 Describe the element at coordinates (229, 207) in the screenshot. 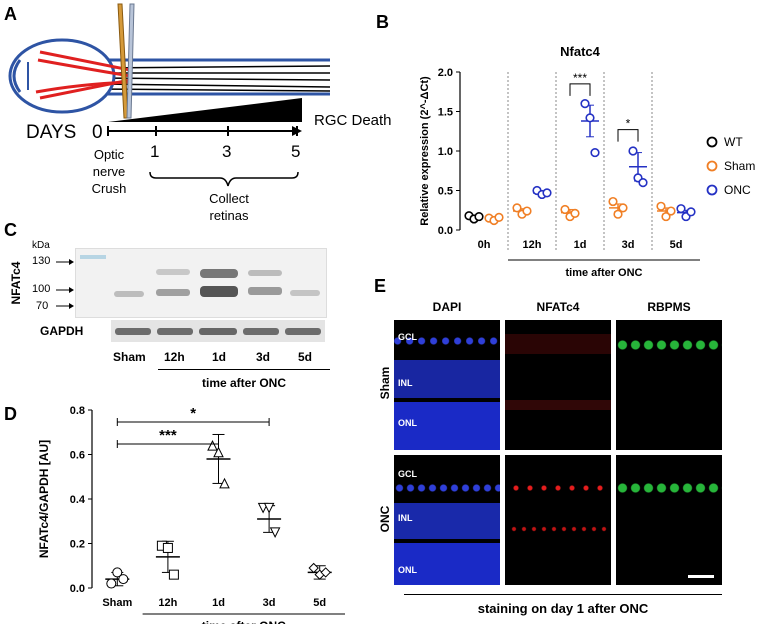

I see `collect-label: Collect retinas` at that location.